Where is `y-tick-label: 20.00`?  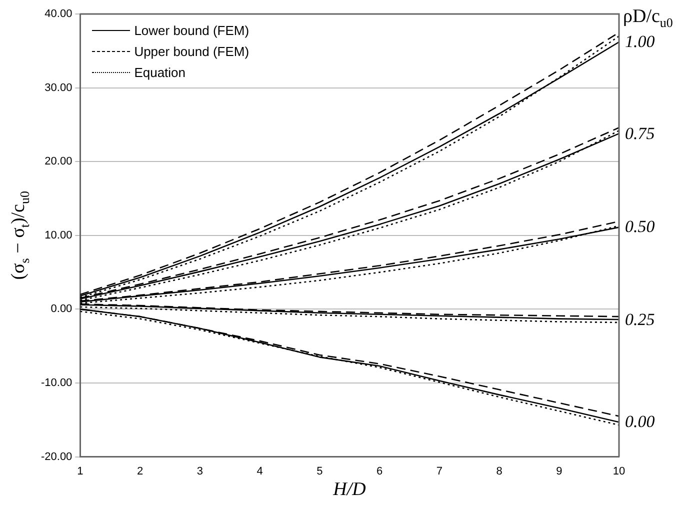 y-tick-label: 20.00 is located at coordinates (58, 162).